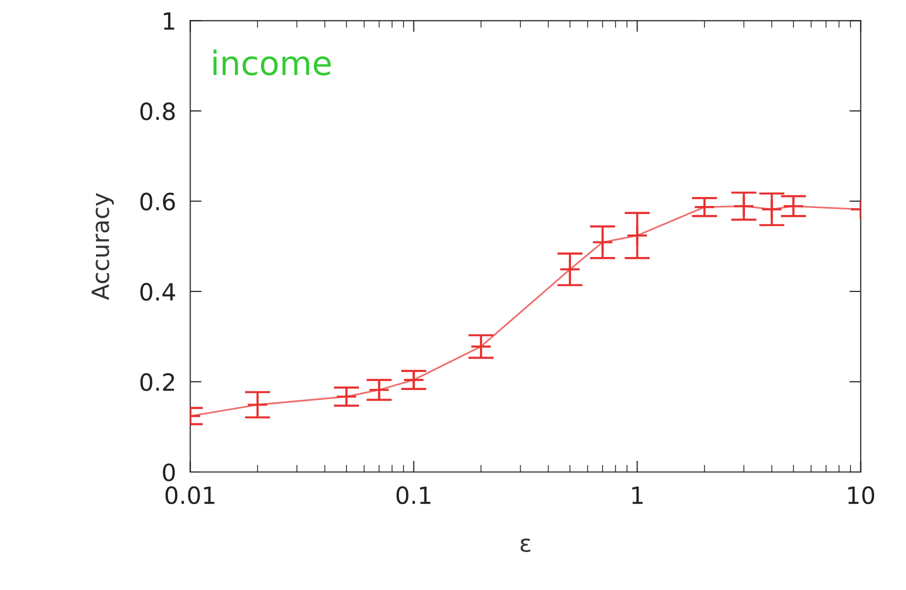 The height and width of the screenshot is (590, 906). What do you see at coordinates (169, 21) in the screenshot?
I see `y-tick-label: 1` at bounding box center [169, 21].